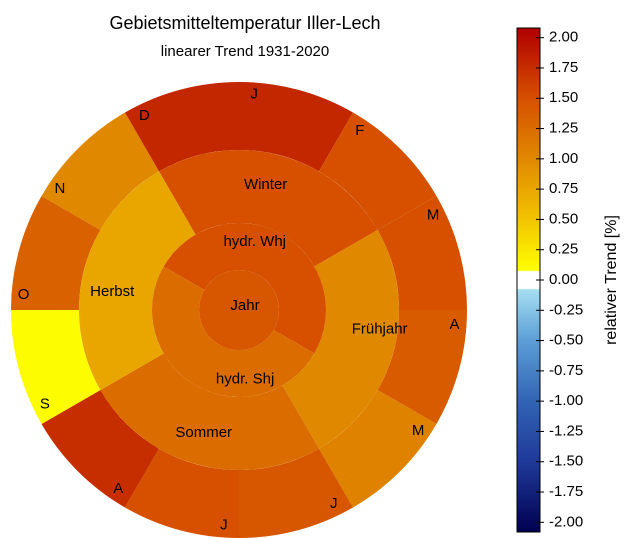  What do you see at coordinates (566, 309) in the screenshot?
I see `colorbar-tick-label: -0.25` at bounding box center [566, 309].